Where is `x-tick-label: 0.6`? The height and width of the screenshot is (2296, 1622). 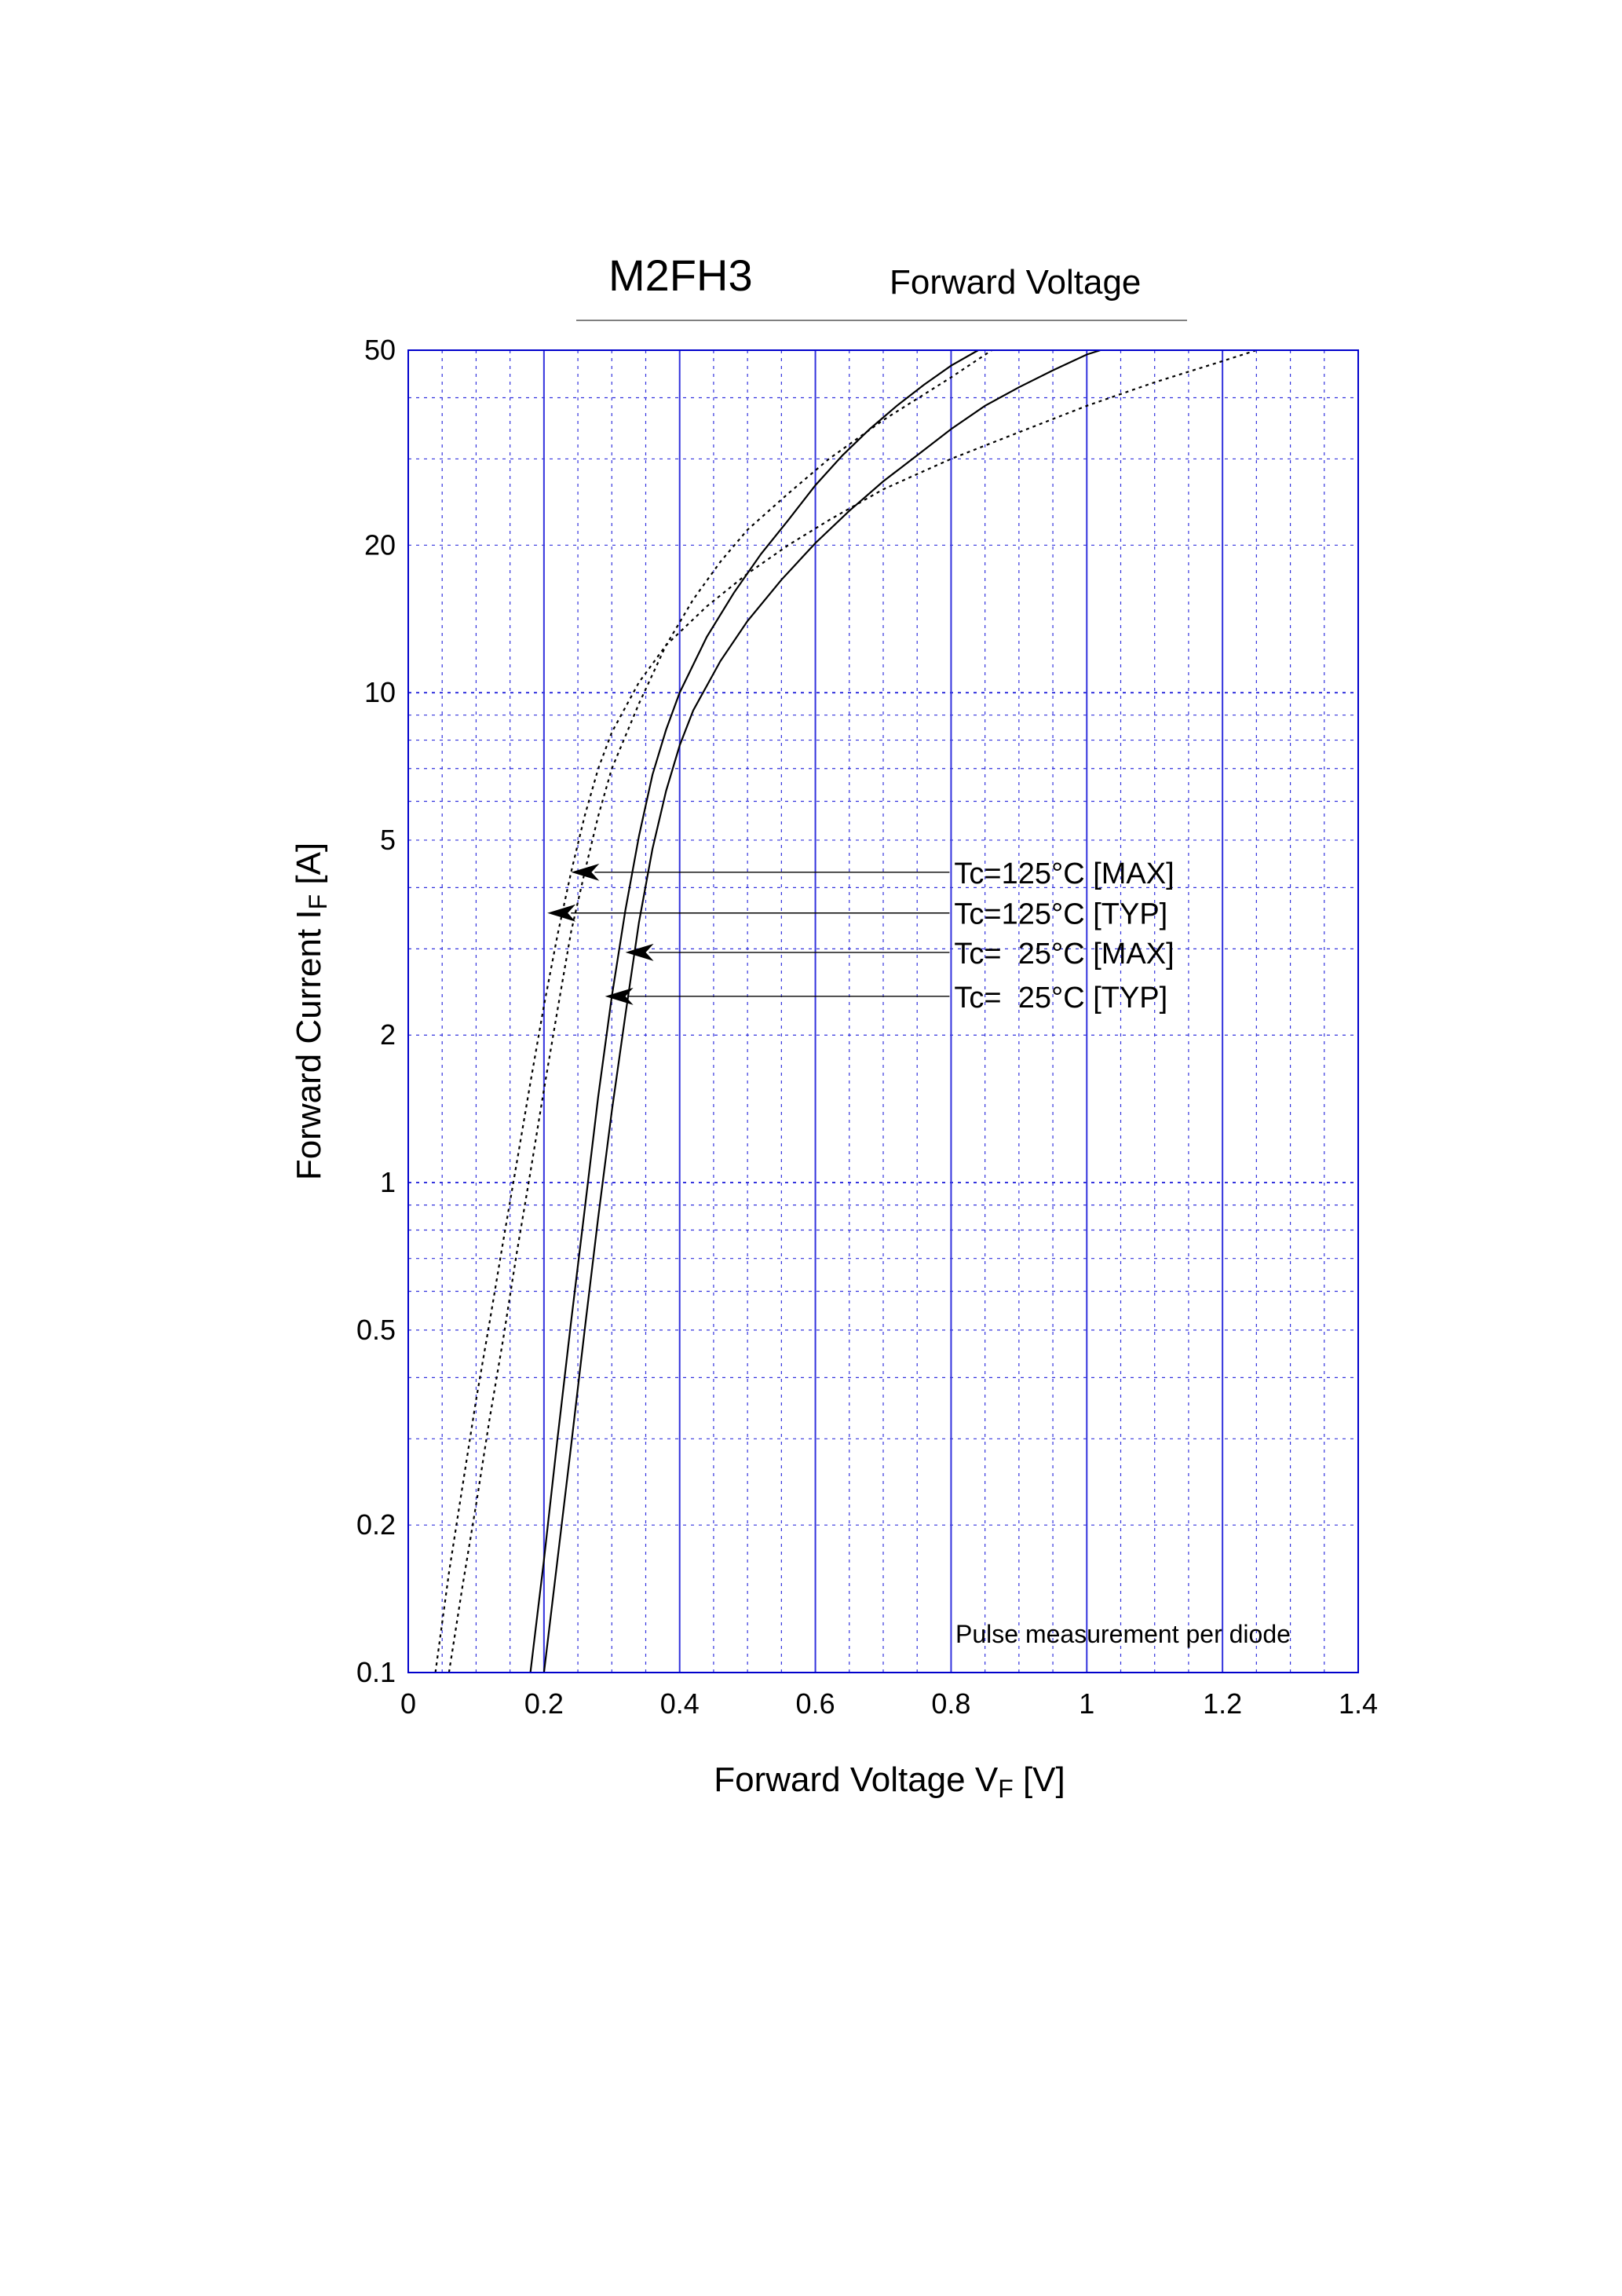
x-tick-label: 0.6 is located at coordinates (815, 1703).